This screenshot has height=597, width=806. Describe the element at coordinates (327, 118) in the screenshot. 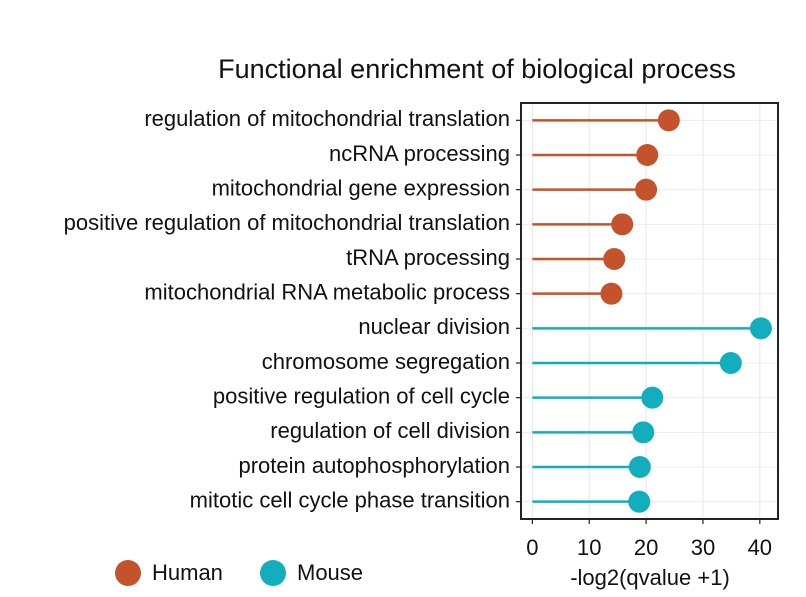

I see `y-tick-label: regulation of mitochondrial translation` at that location.